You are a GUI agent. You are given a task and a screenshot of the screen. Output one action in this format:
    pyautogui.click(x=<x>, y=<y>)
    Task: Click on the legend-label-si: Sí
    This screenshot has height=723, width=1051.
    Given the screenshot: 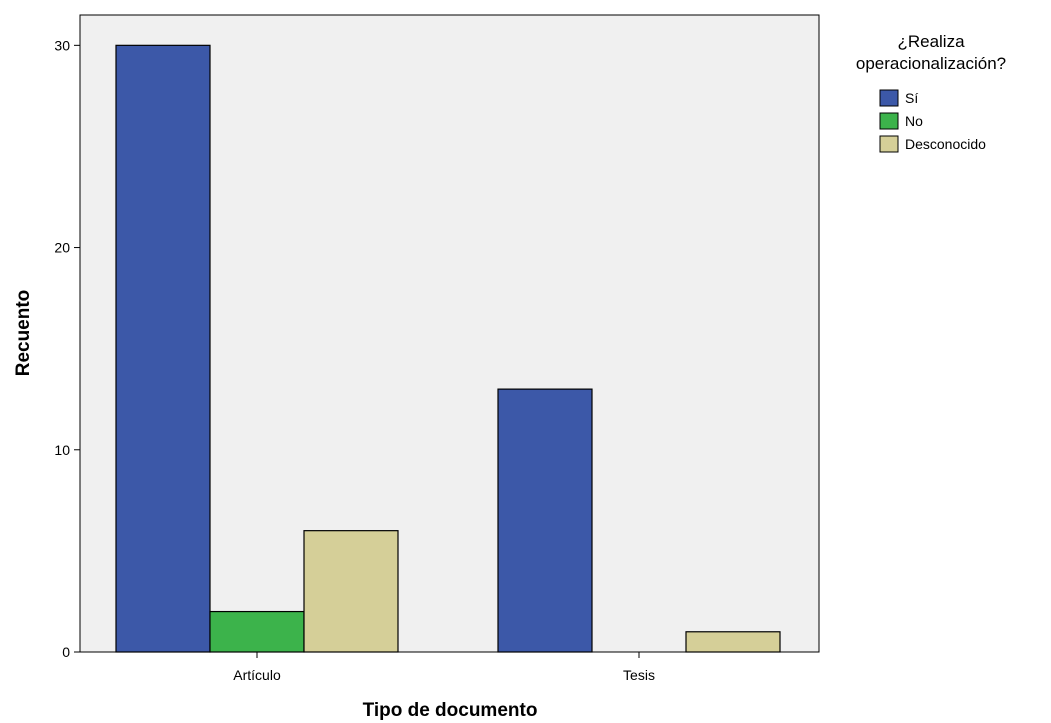 What is the action you would take?
    pyautogui.click(x=911, y=98)
    